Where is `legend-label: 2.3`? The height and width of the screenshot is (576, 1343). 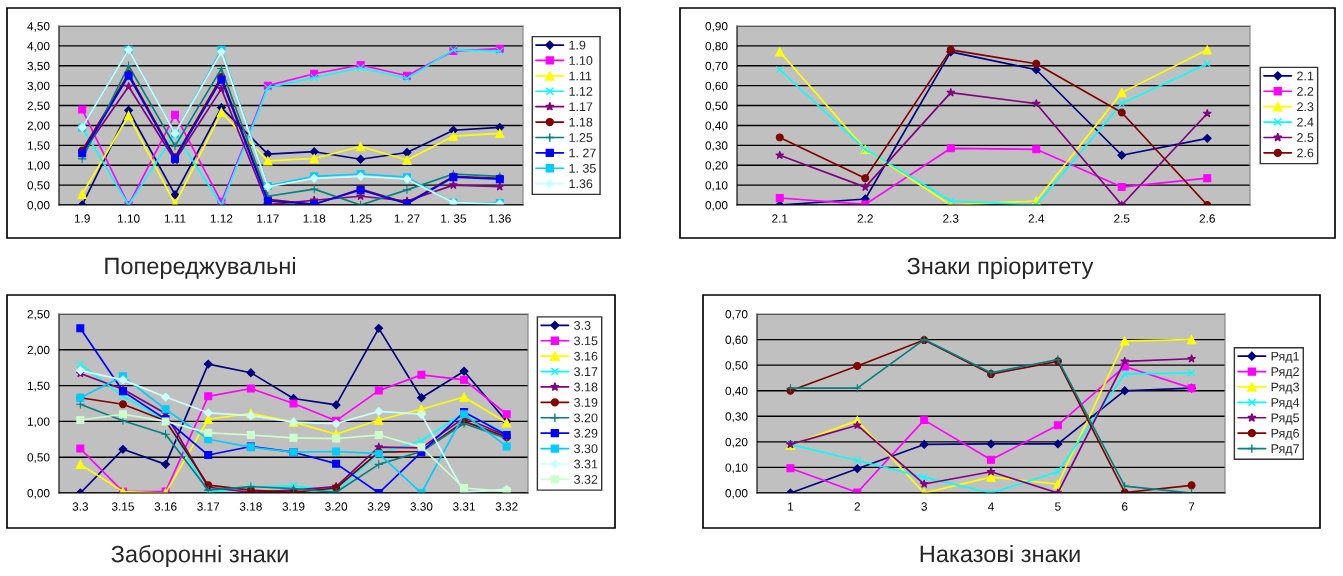 legend-label: 2.3 is located at coordinates (1305, 107).